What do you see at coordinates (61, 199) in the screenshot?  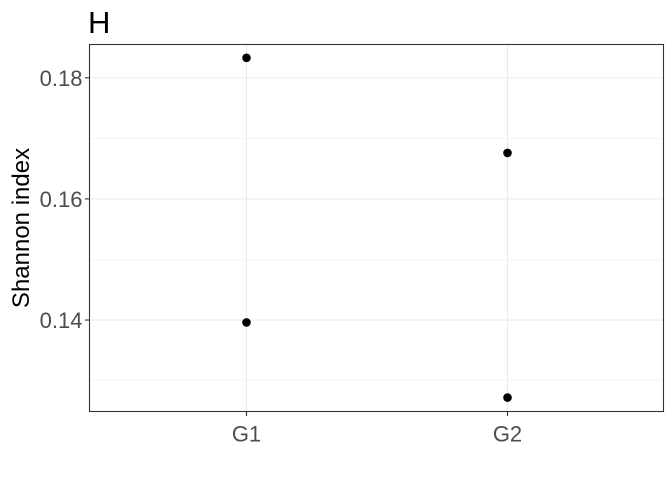 I see `y-tick-label-0.16: 0.16` at bounding box center [61, 199].